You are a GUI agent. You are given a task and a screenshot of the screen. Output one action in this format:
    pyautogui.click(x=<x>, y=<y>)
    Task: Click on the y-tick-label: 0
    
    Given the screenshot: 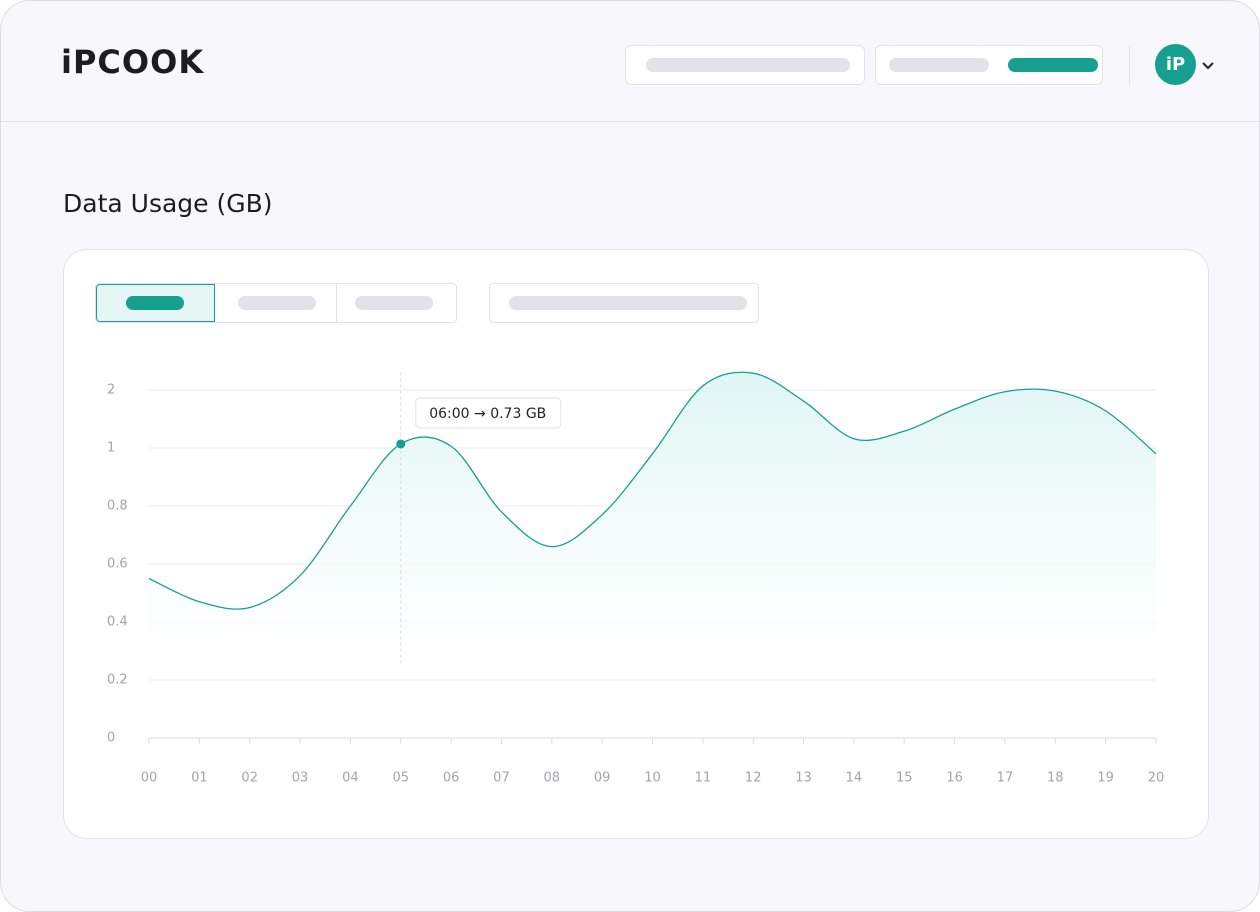 What is the action you would take?
    pyautogui.click(x=111, y=738)
    